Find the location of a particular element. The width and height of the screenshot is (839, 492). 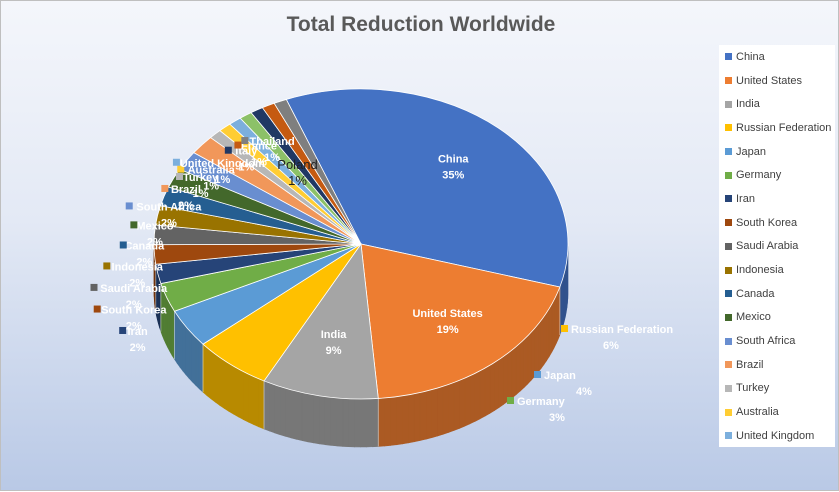

data-label-value-south-africa: 2% is located at coordinates (169, 223).